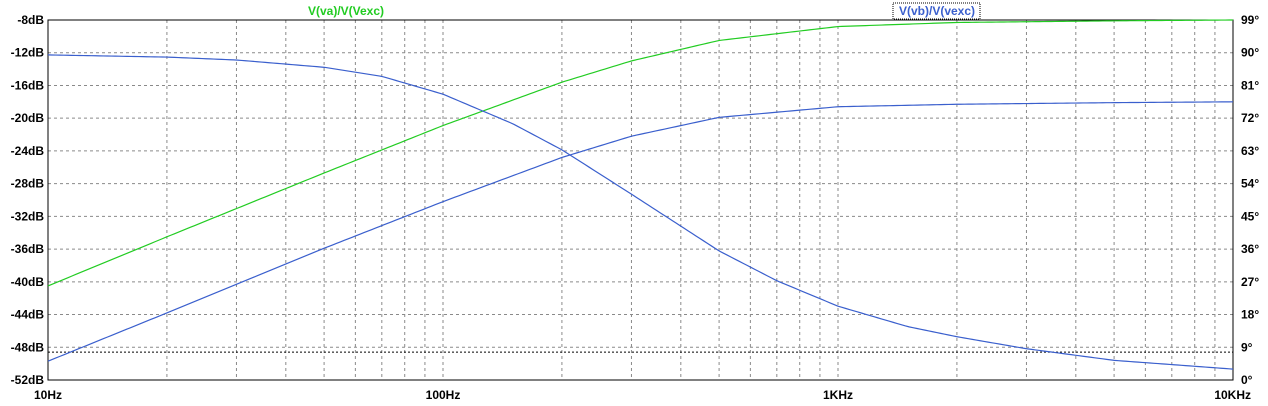 The height and width of the screenshot is (406, 1268). I want to click on y-tick-left: -24dB, so click(28, 151).